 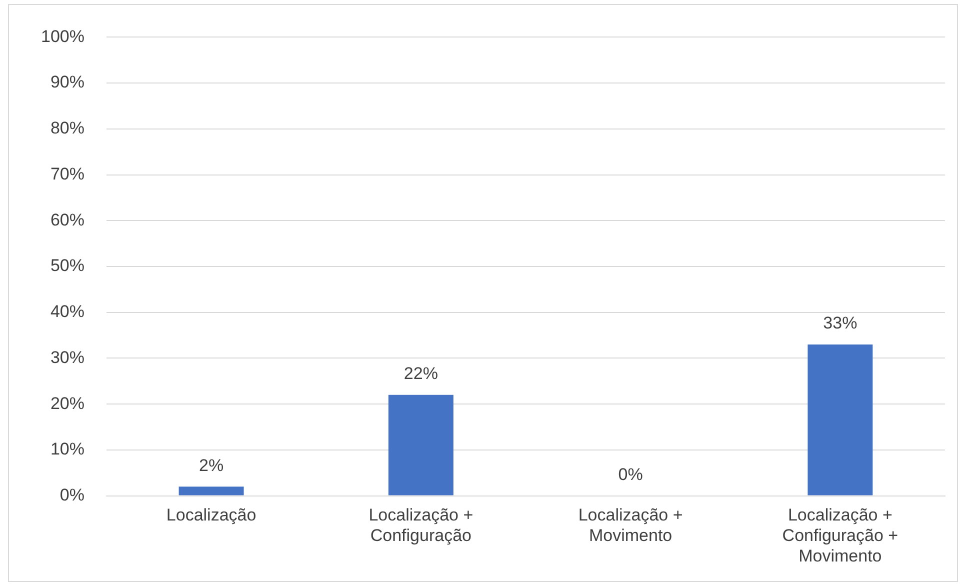 I want to click on y-tick-label: 0%, so click(x=72, y=494).